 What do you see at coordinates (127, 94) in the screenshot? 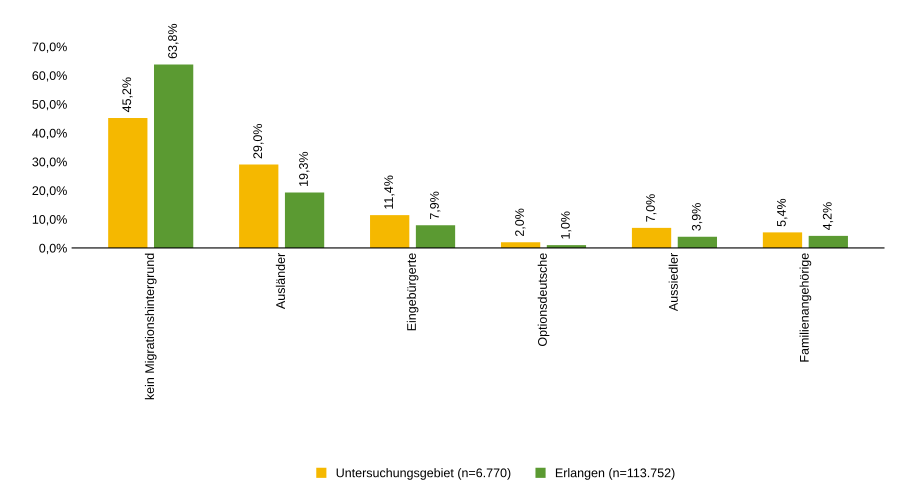
I see `data-label: 45,2%` at bounding box center [127, 94].